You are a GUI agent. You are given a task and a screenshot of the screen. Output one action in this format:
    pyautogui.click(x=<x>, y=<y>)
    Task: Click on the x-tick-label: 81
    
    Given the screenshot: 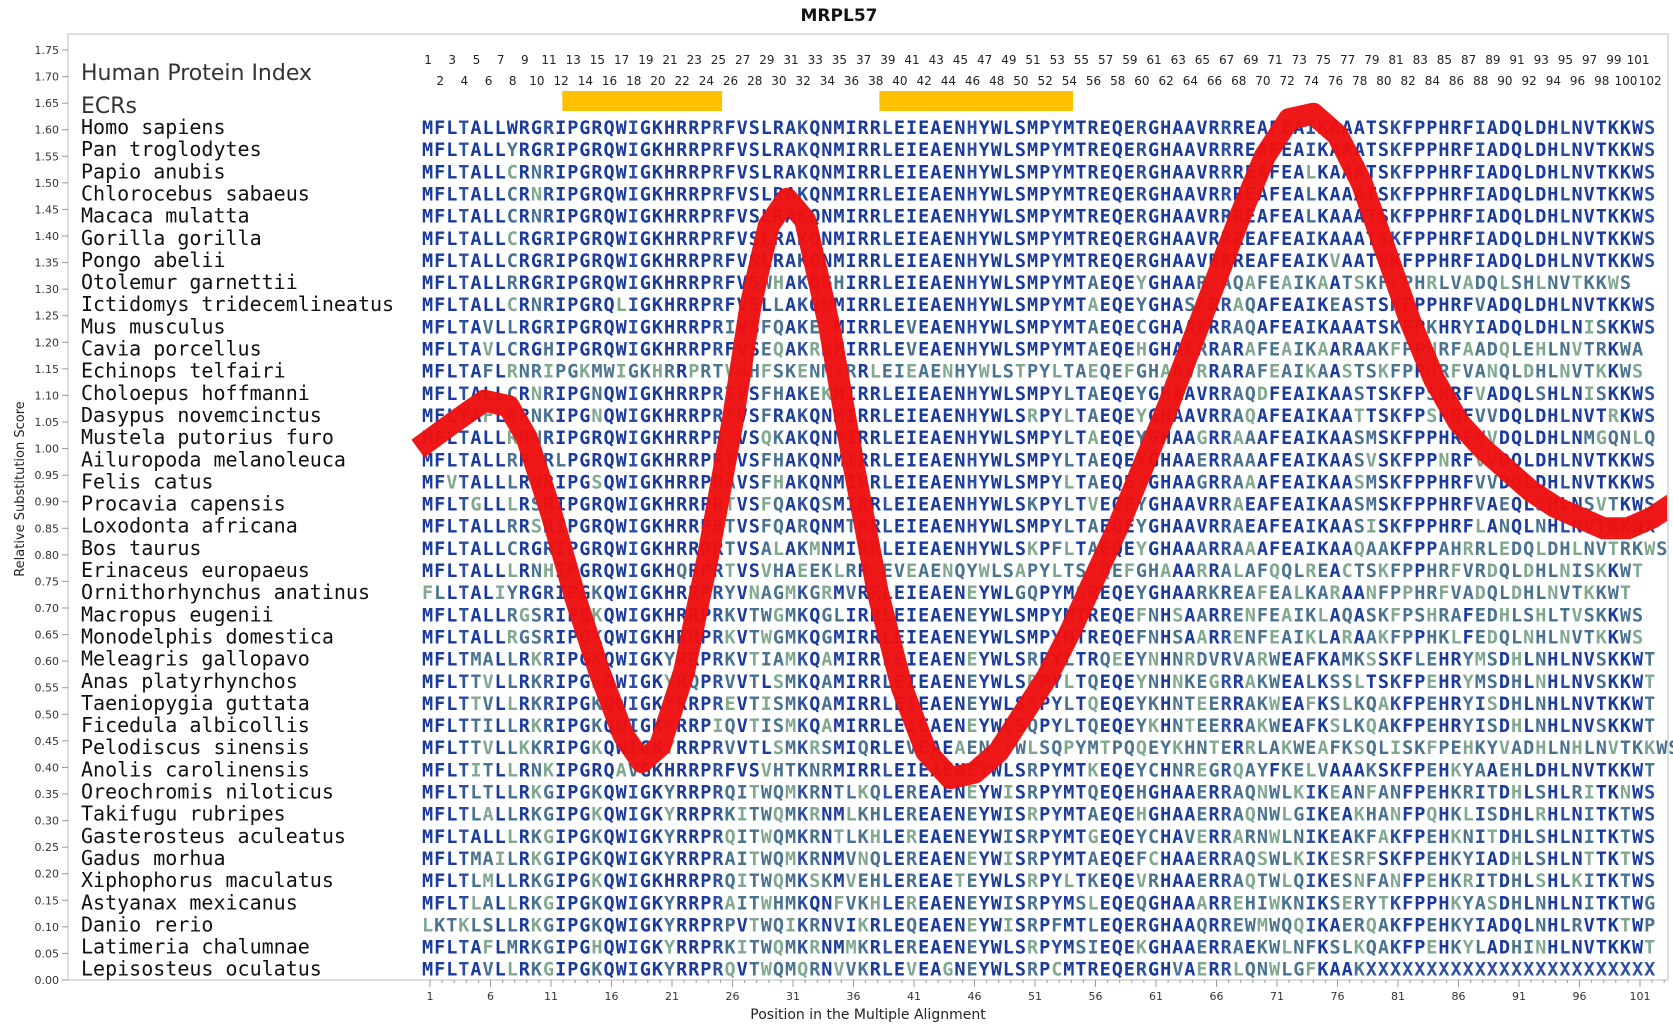 What is the action you would take?
    pyautogui.click(x=1398, y=996)
    